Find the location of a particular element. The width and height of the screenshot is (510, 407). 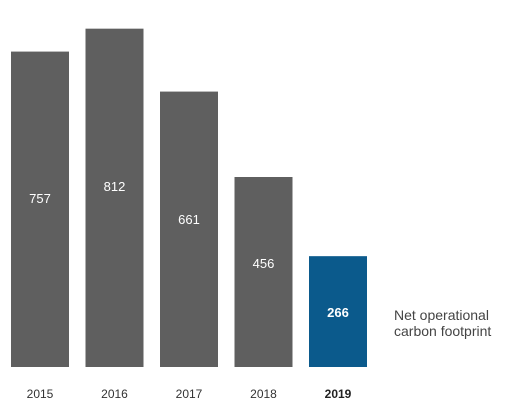

bar-2019 is located at coordinates (338, 311).